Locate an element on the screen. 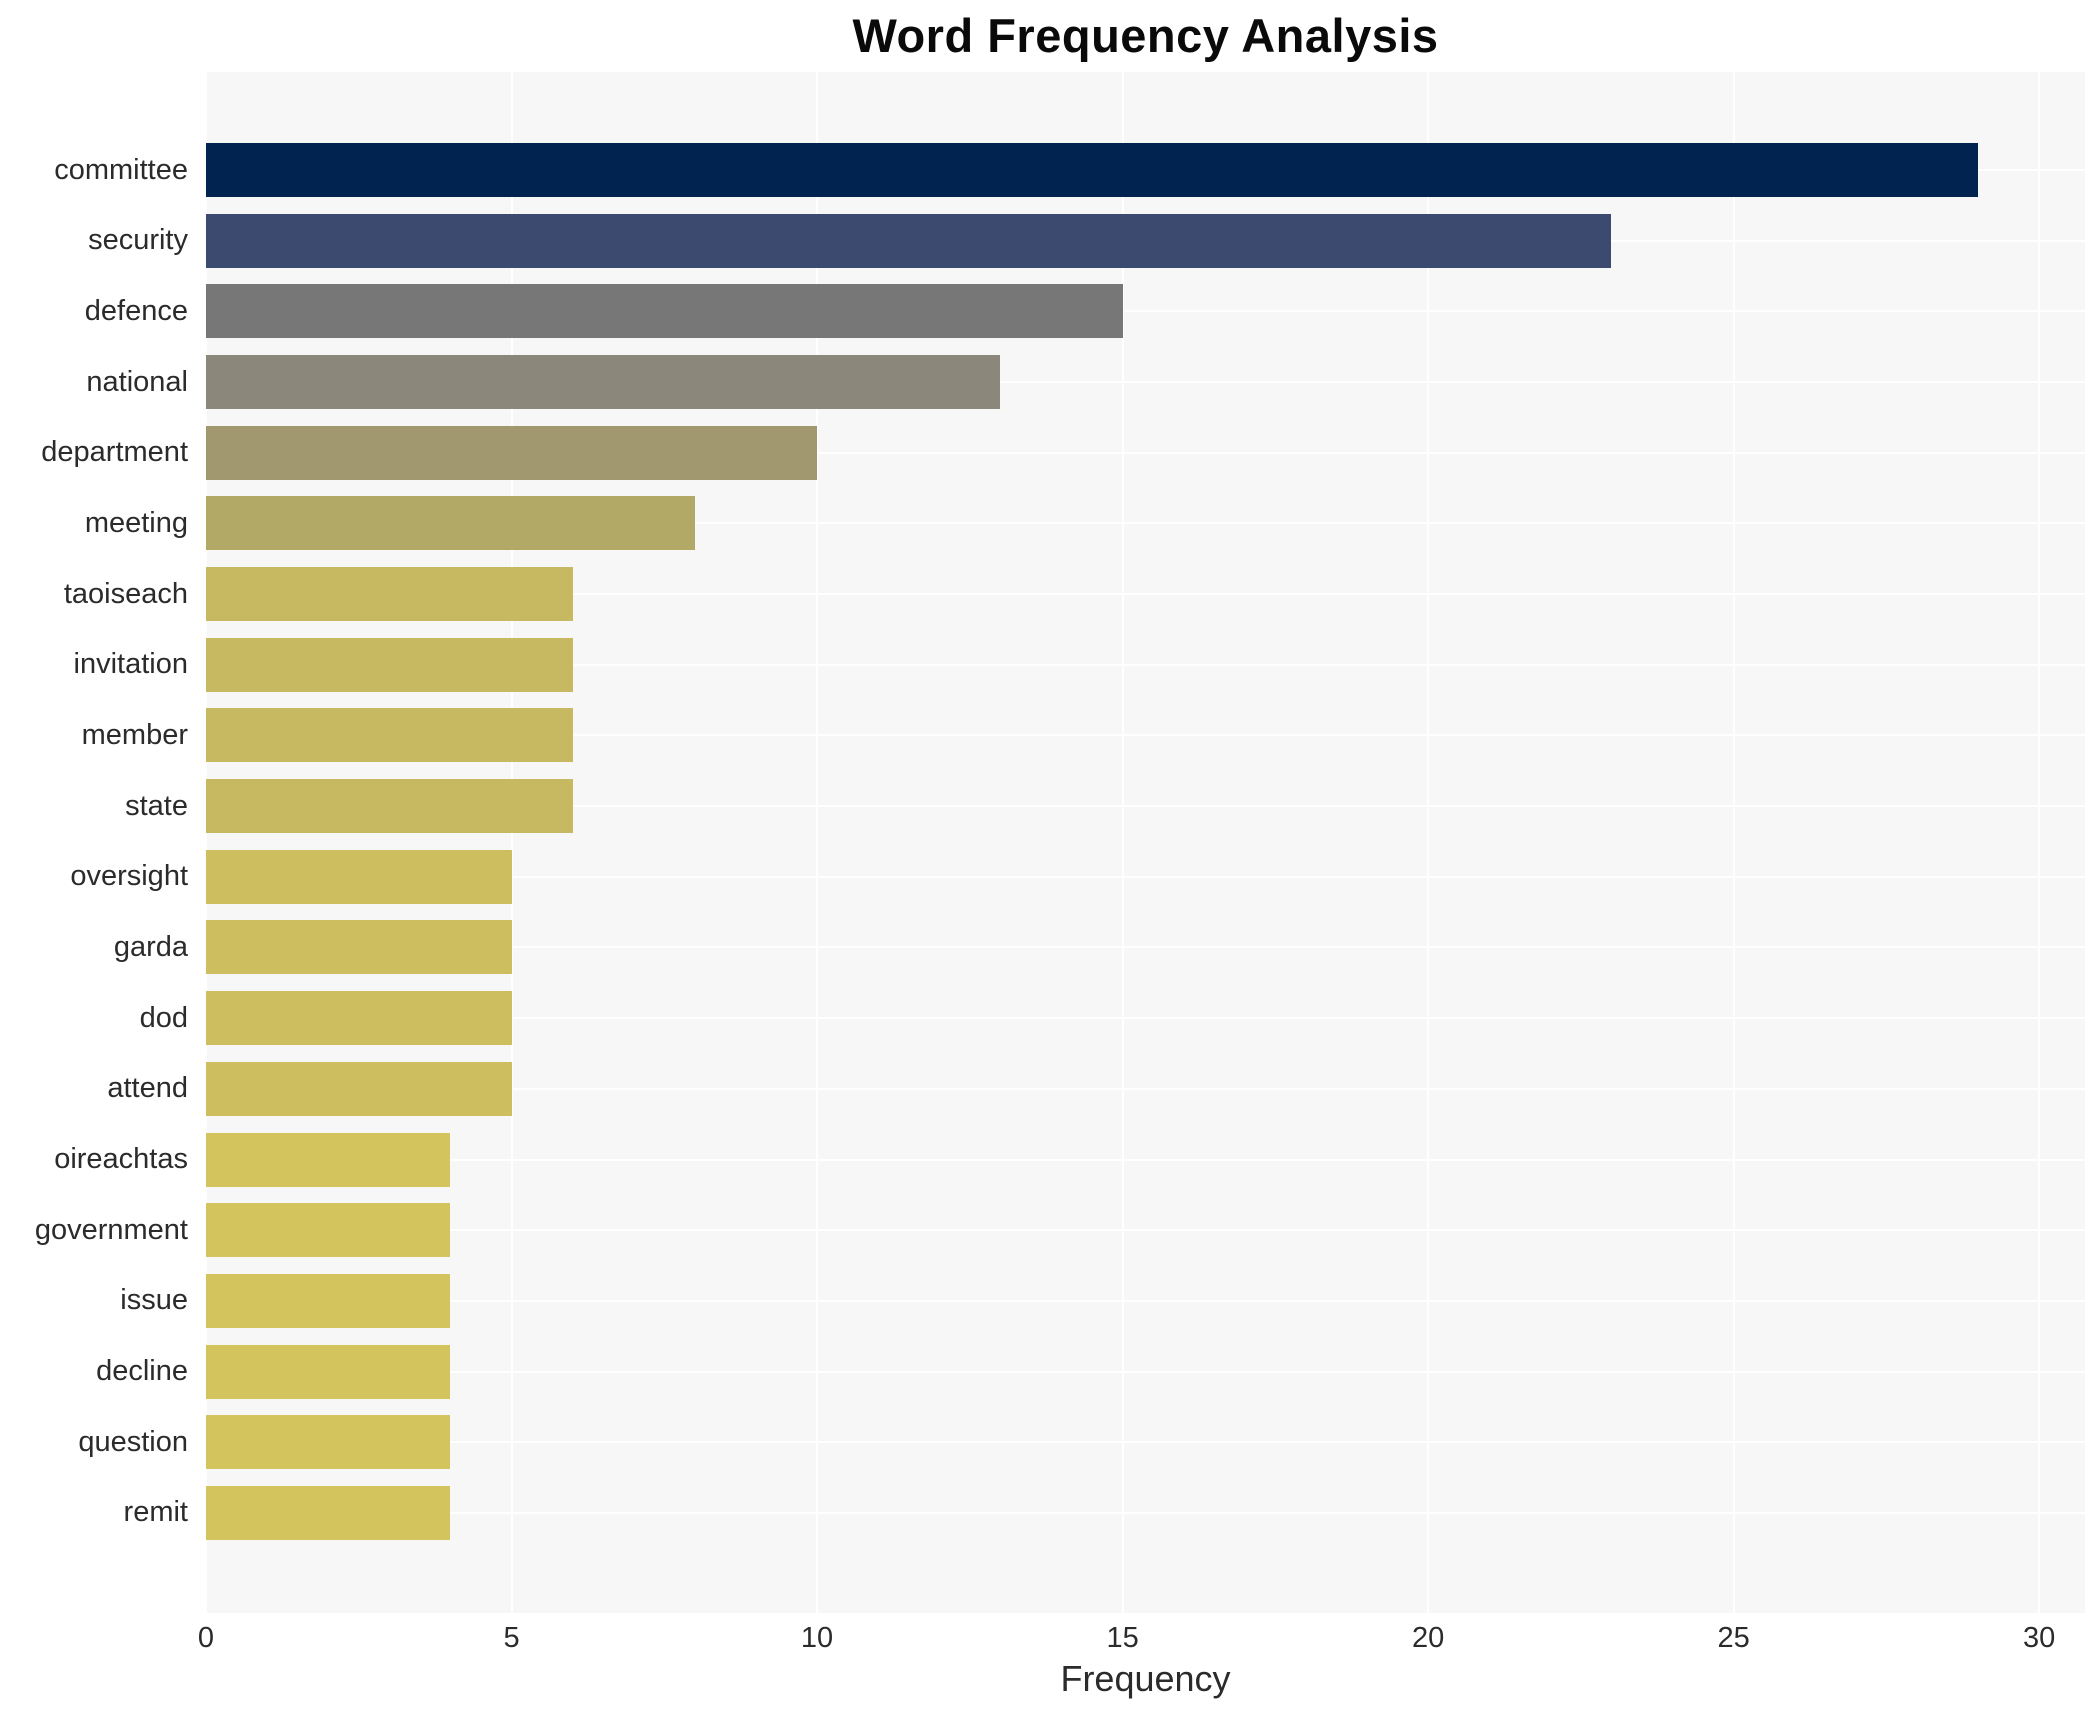 This screenshot has height=1710, width=2085. x-tick-label-0: 0 is located at coordinates (206, 1638).